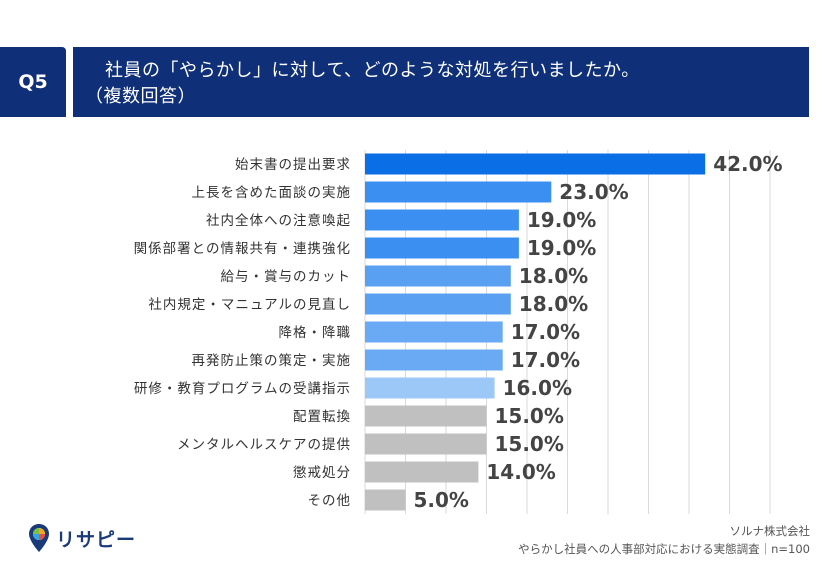  What do you see at coordinates (315, 333) in the screenshot?
I see `category-label: 降格・降職` at bounding box center [315, 333].